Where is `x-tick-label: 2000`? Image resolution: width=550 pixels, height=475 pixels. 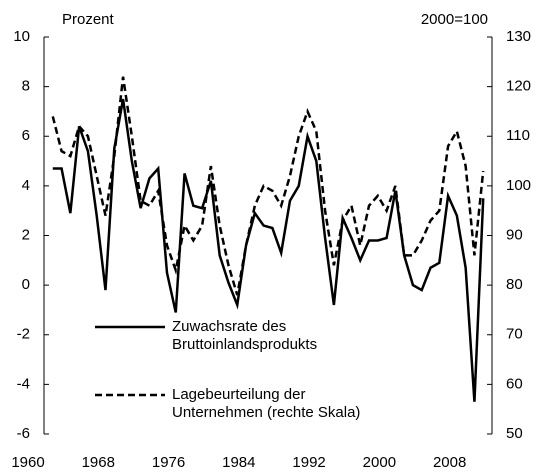 x-tick-label: 2000 is located at coordinates (379, 462).